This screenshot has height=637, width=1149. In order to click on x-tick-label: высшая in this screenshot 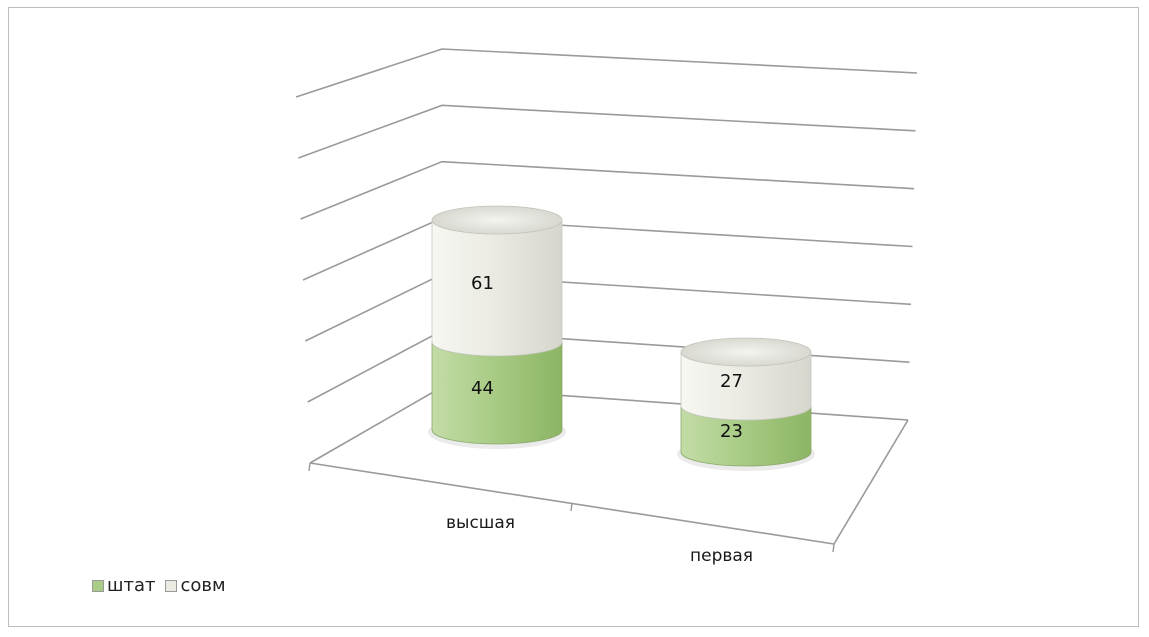, I will do `click(480, 523)`.